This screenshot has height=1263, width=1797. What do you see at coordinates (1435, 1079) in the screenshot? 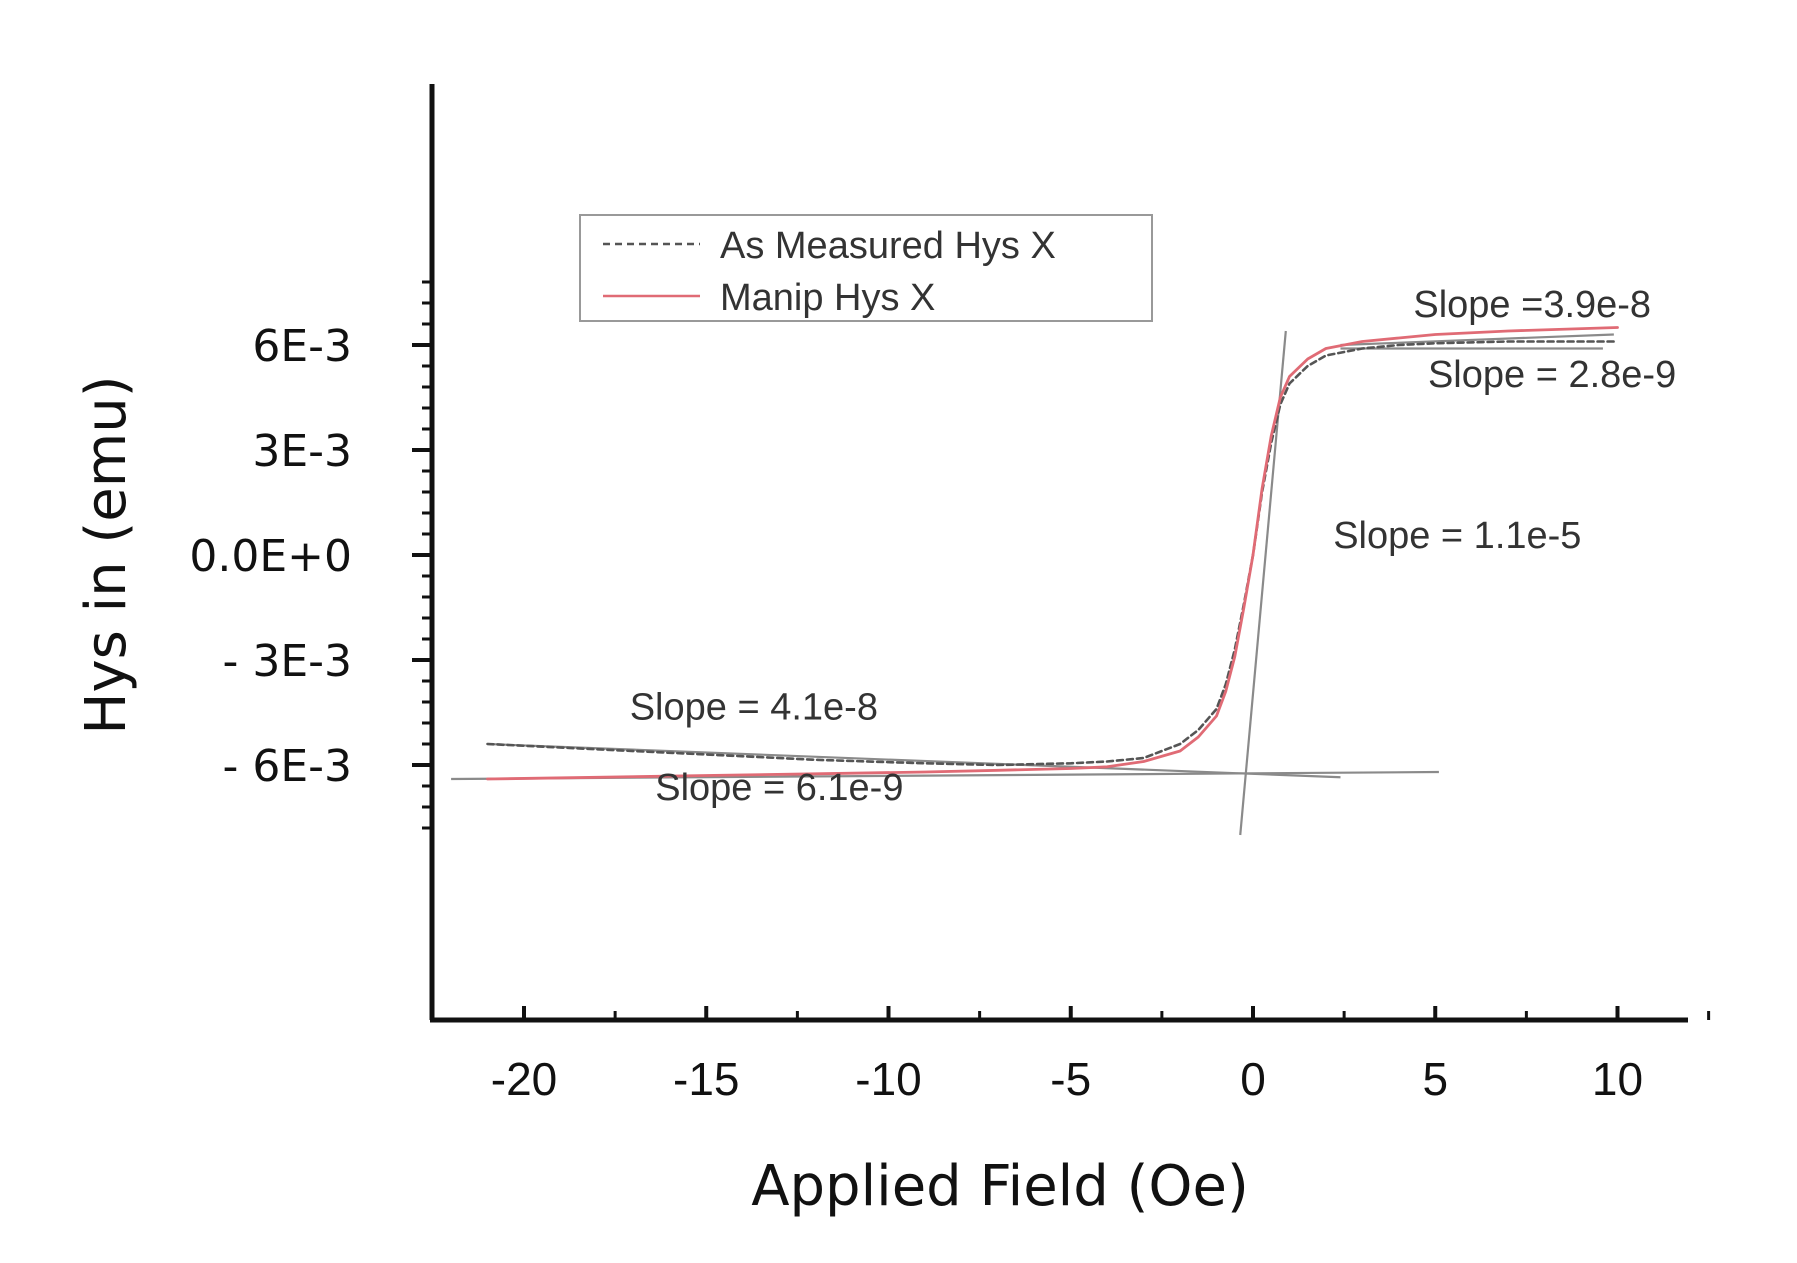
I see `x-tick-label: 5` at bounding box center [1435, 1079].